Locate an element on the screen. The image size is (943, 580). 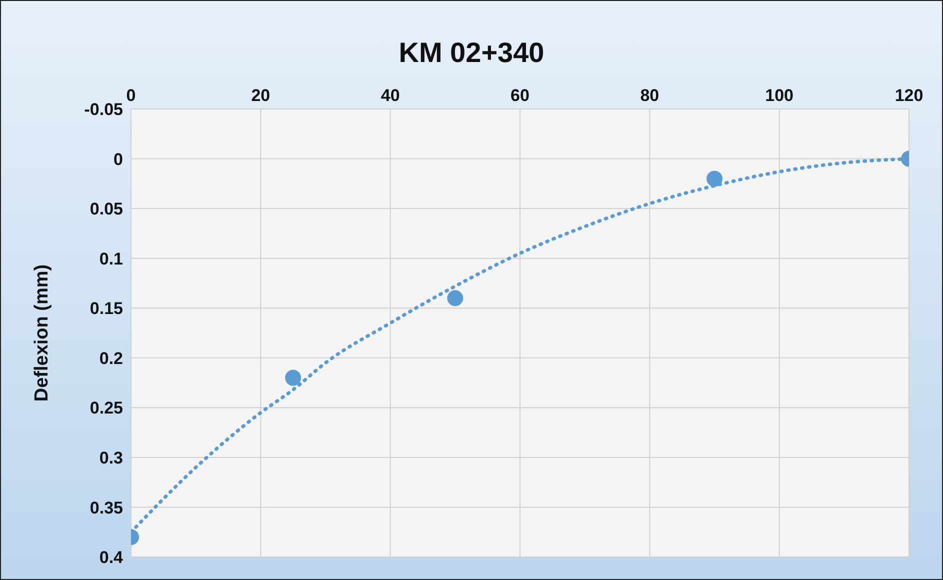
y-axis-title: Deflexion (mm) is located at coordinates (42, 333).